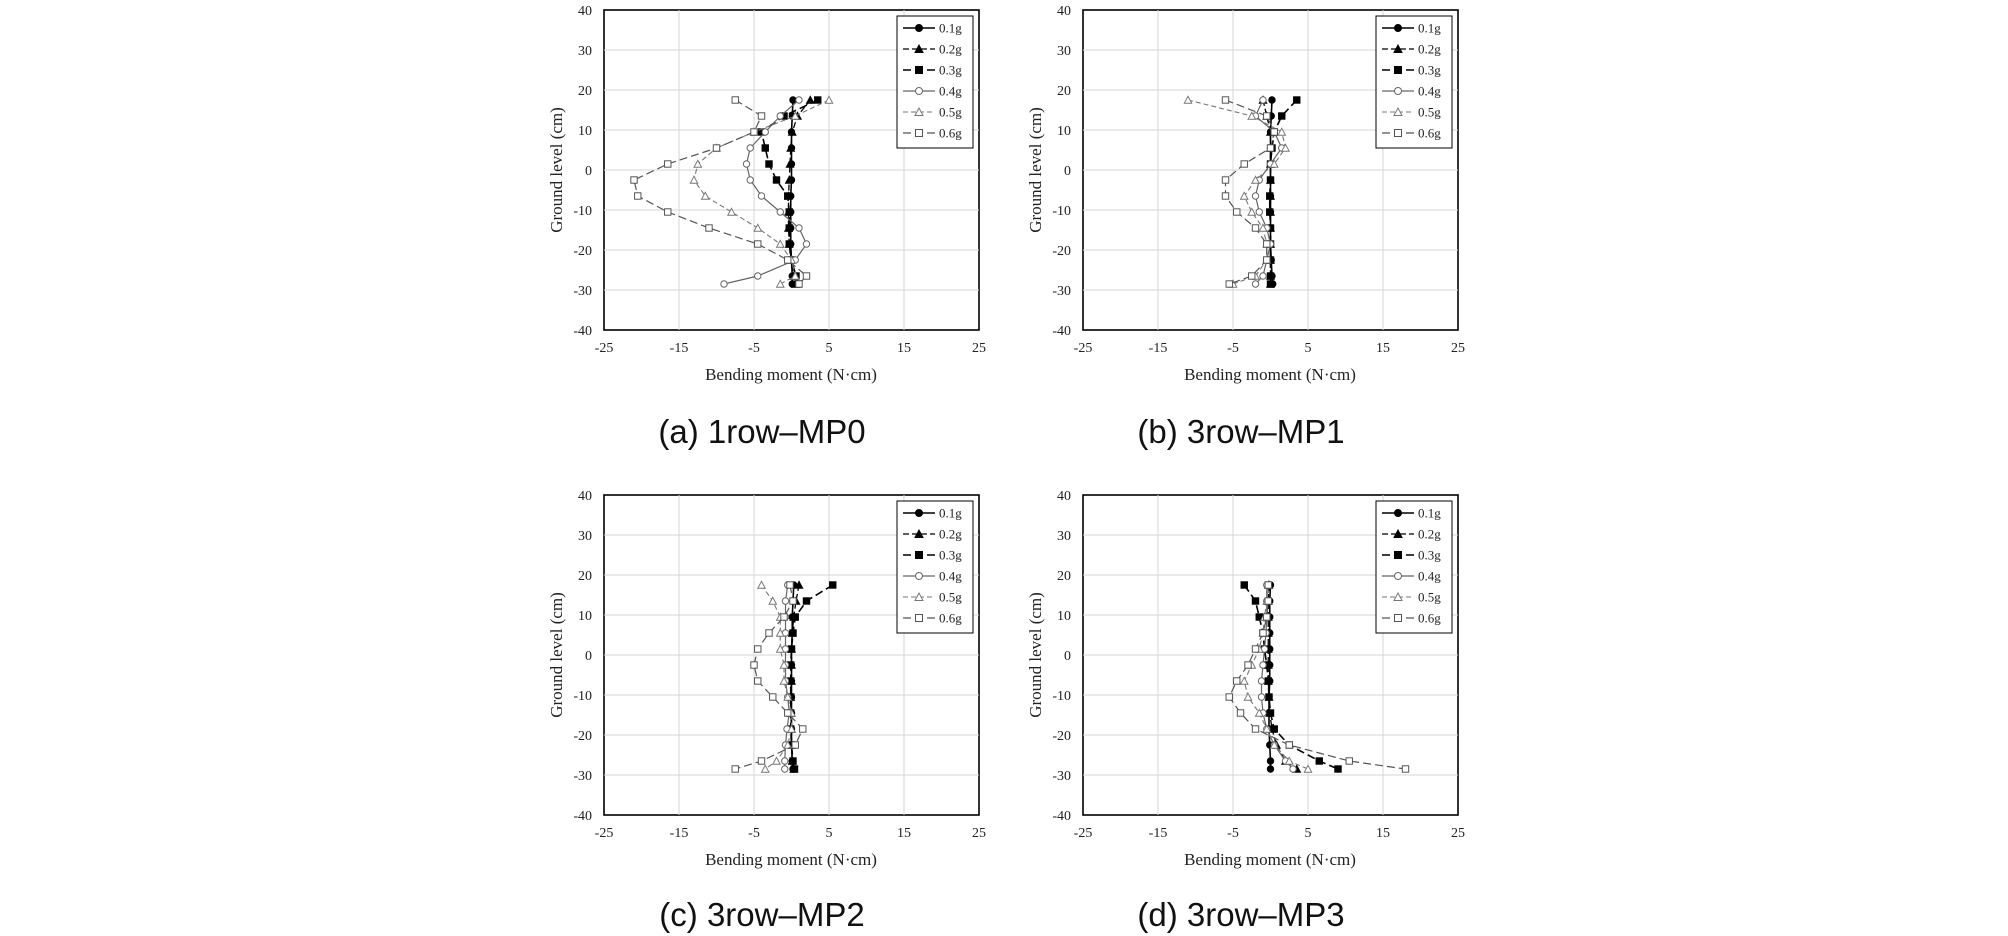 The height and width of the screenshot is (936, 2008). What do you see at coordinates (1061, 696) in the screenshot?
I see `y-tick-label: -10` at bounding box center [1061, 696].